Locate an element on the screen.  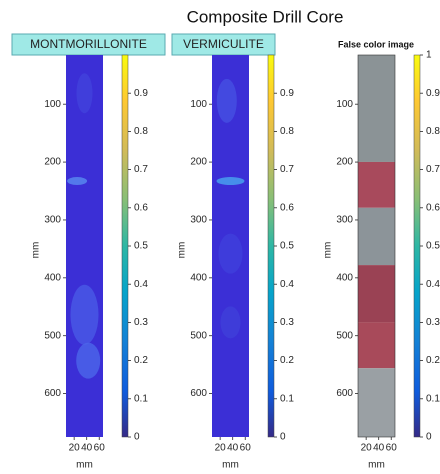
panel-title: VERMICULITE is located at coordinates (223, 44).